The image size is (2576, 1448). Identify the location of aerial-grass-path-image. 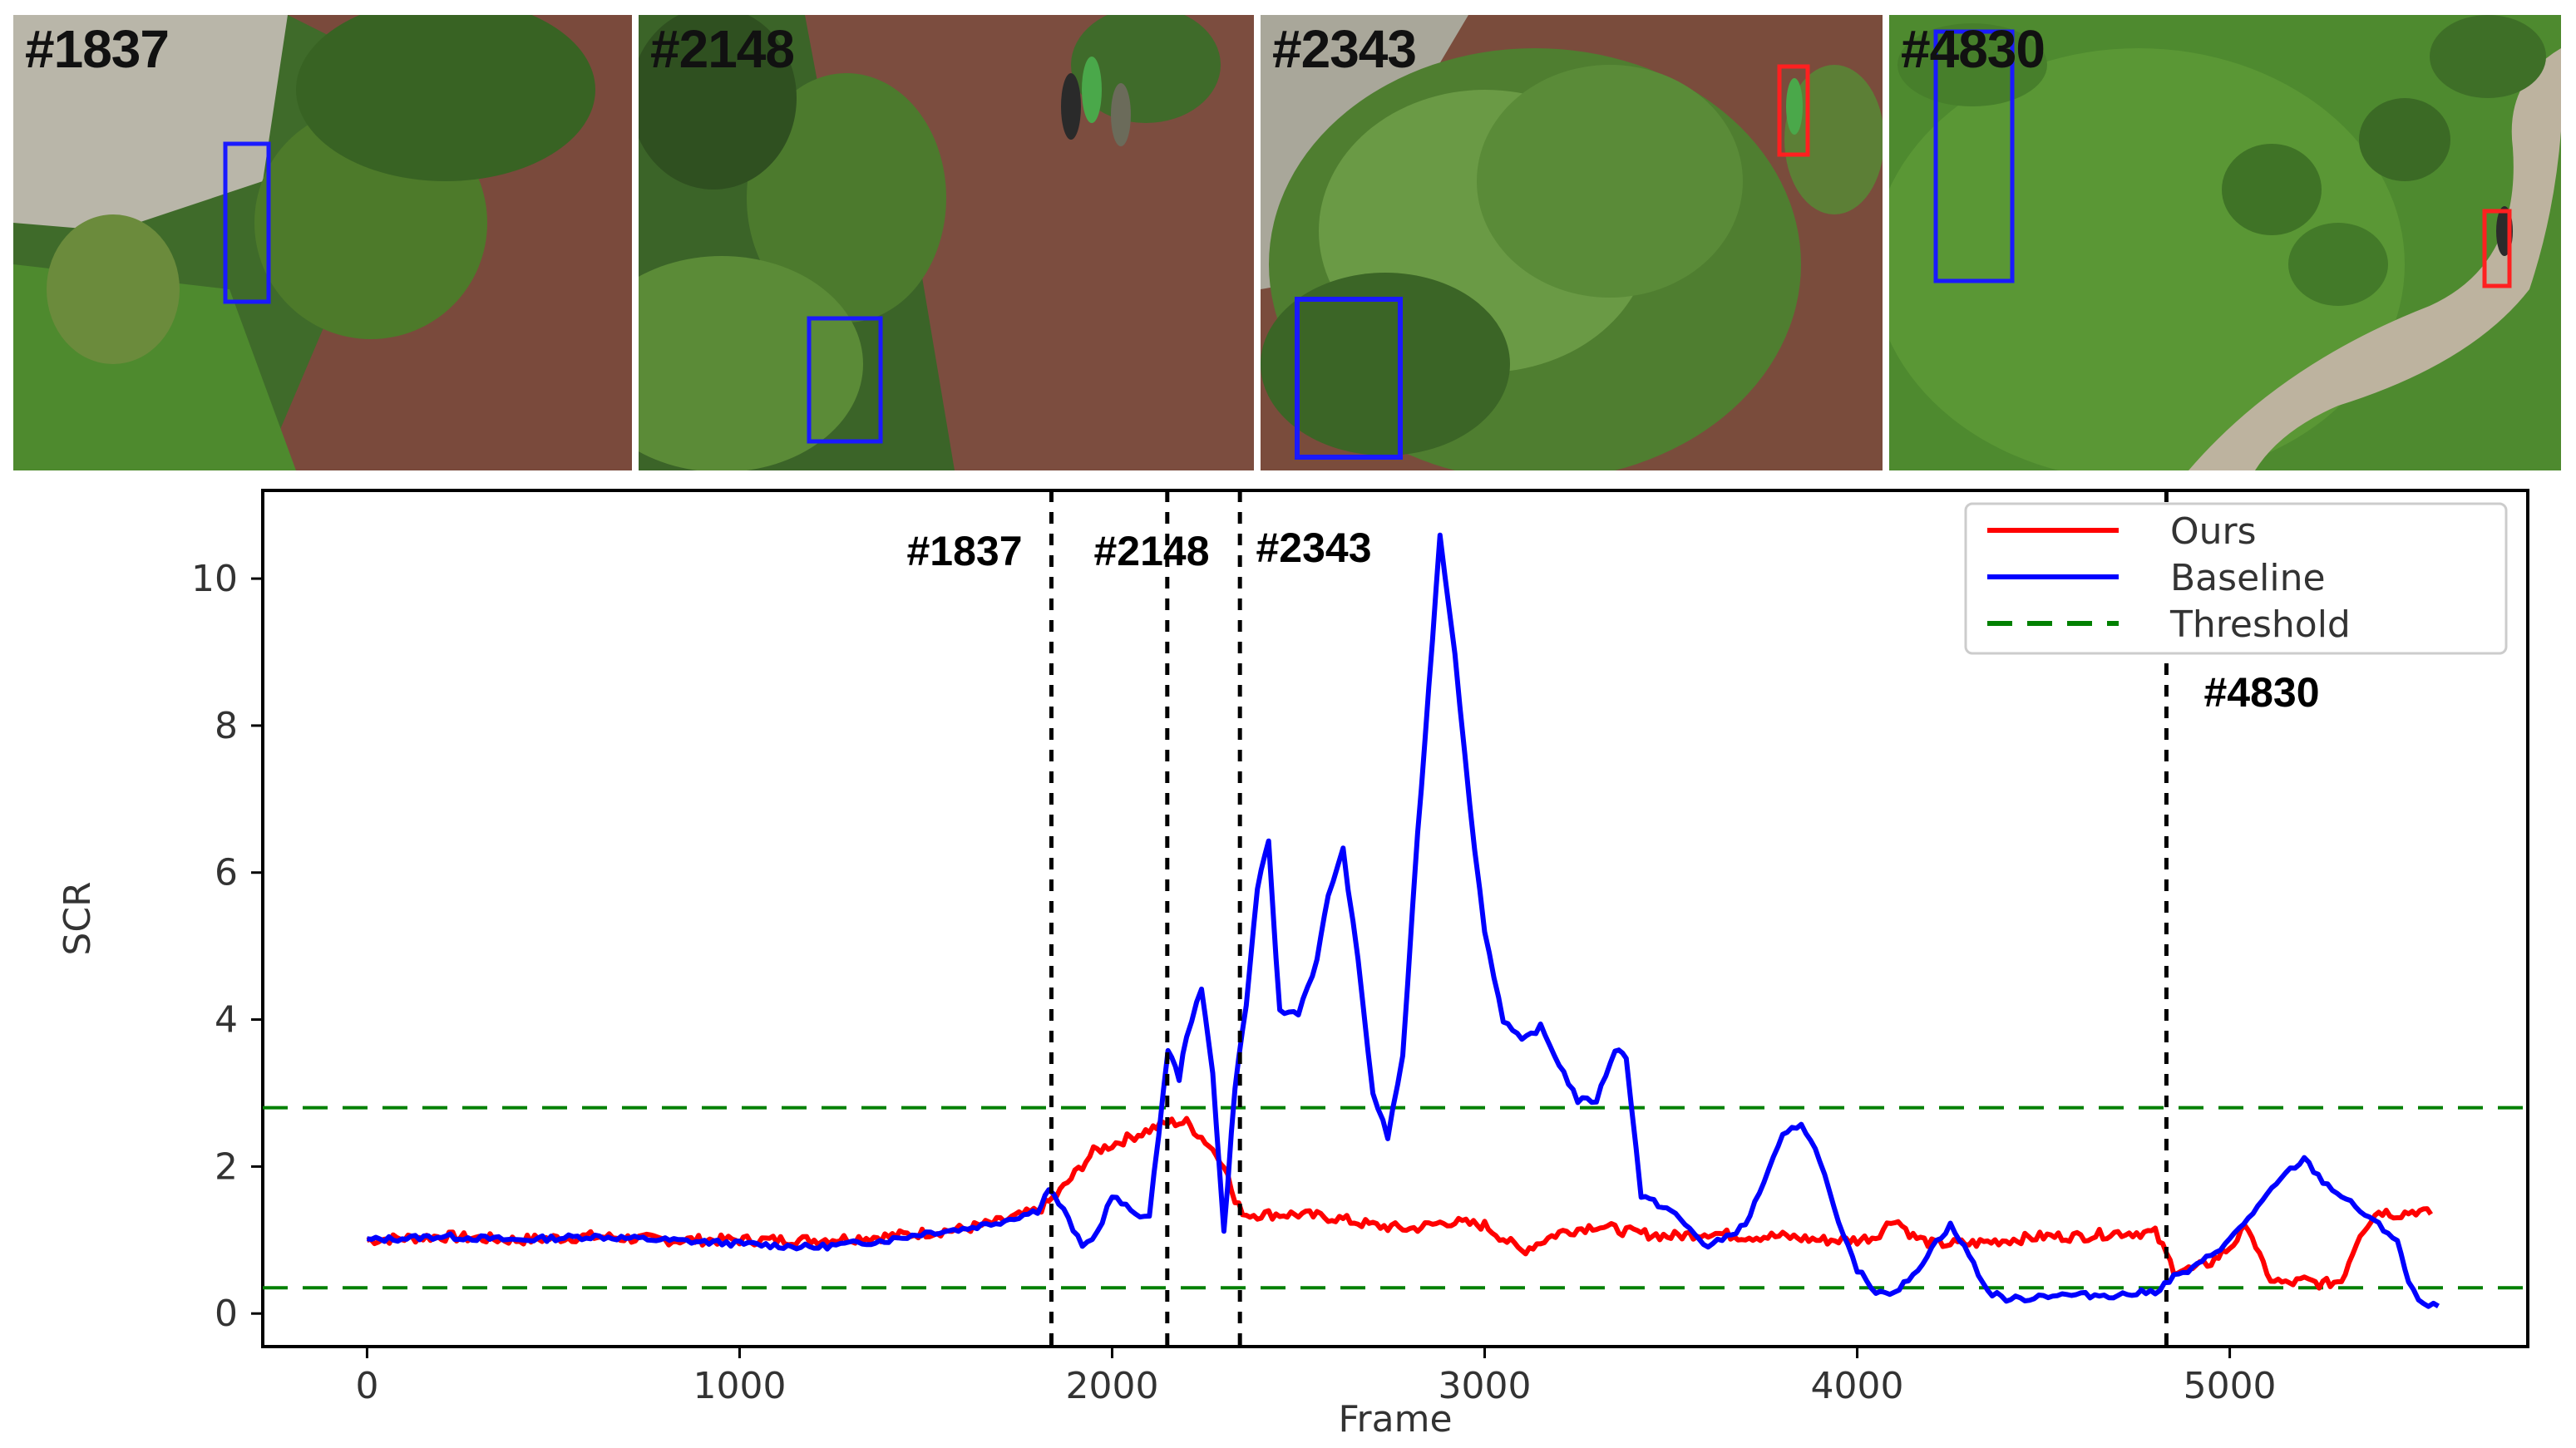
(322, 242).